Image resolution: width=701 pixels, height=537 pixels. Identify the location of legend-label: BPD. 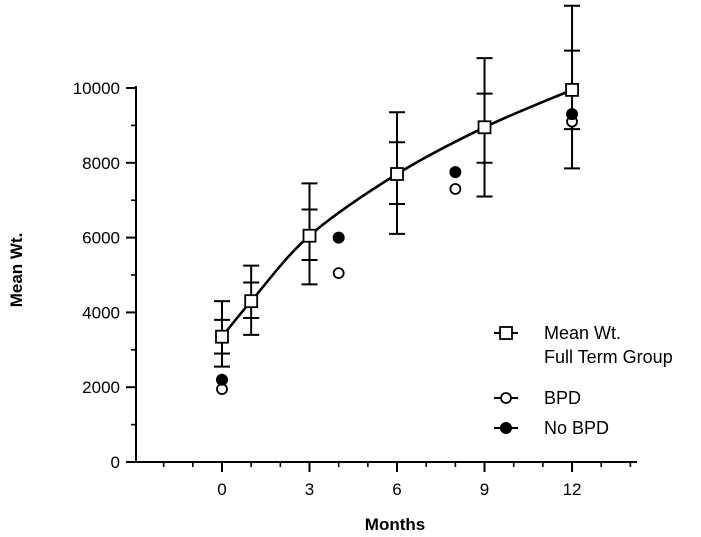
(562, 398).